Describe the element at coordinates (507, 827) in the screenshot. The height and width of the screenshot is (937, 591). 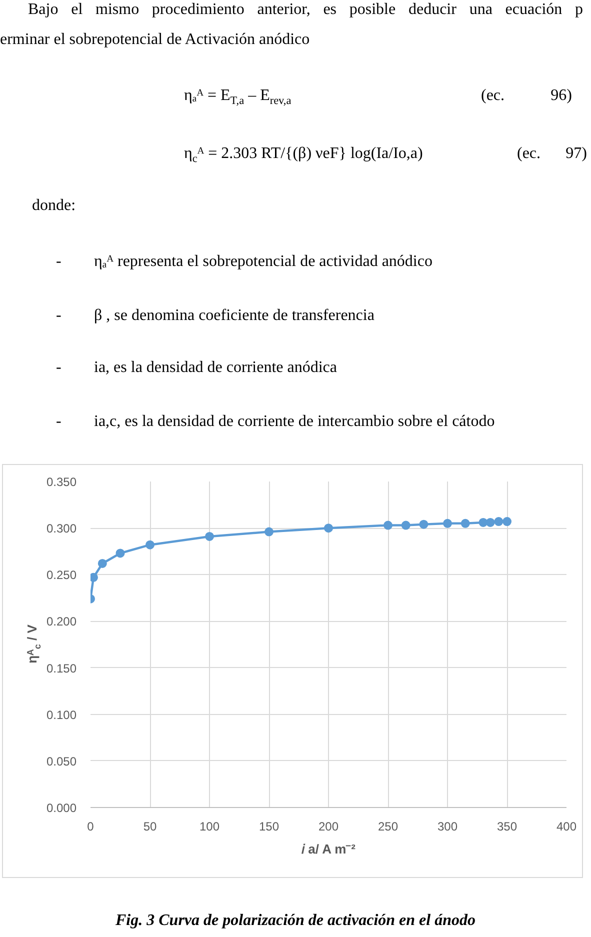
I see `x-tick-label: 350` at that location.